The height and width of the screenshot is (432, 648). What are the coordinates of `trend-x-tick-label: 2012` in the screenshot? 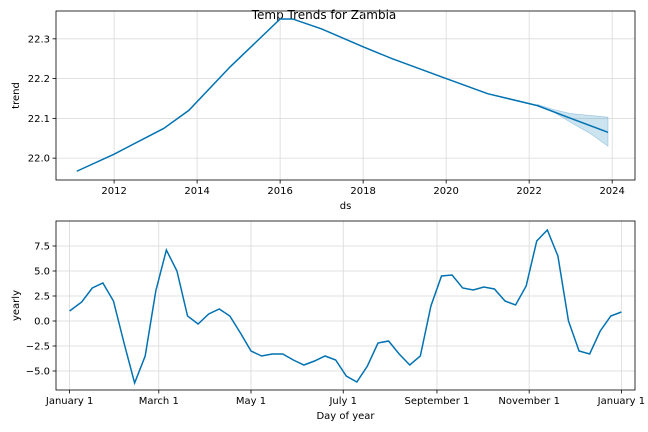 It's located at (113, 191).